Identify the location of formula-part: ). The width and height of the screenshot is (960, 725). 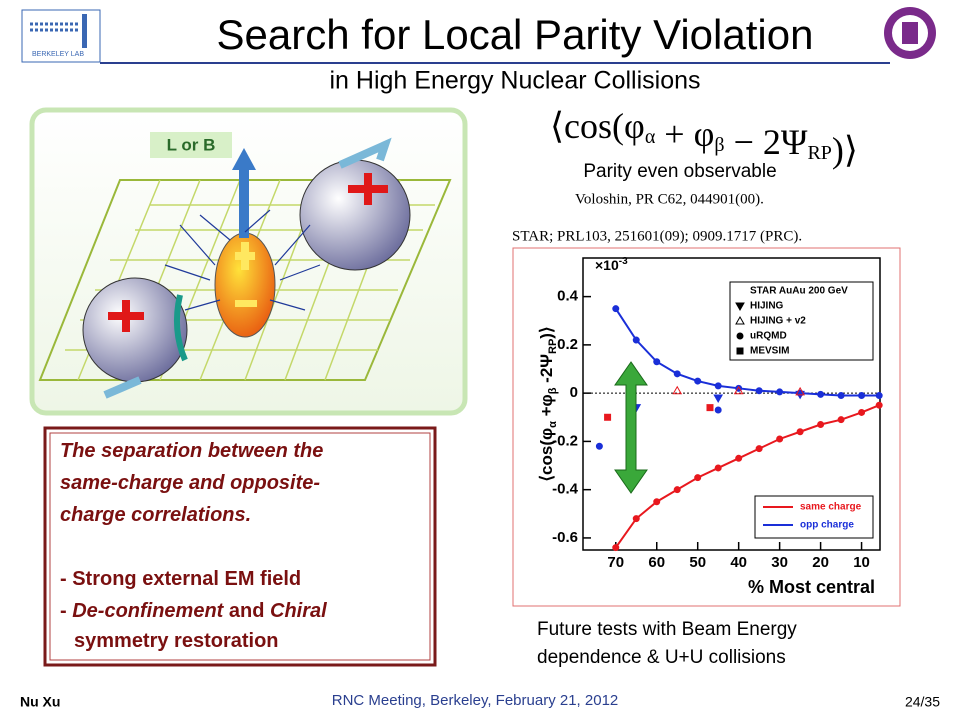
(838, 150).